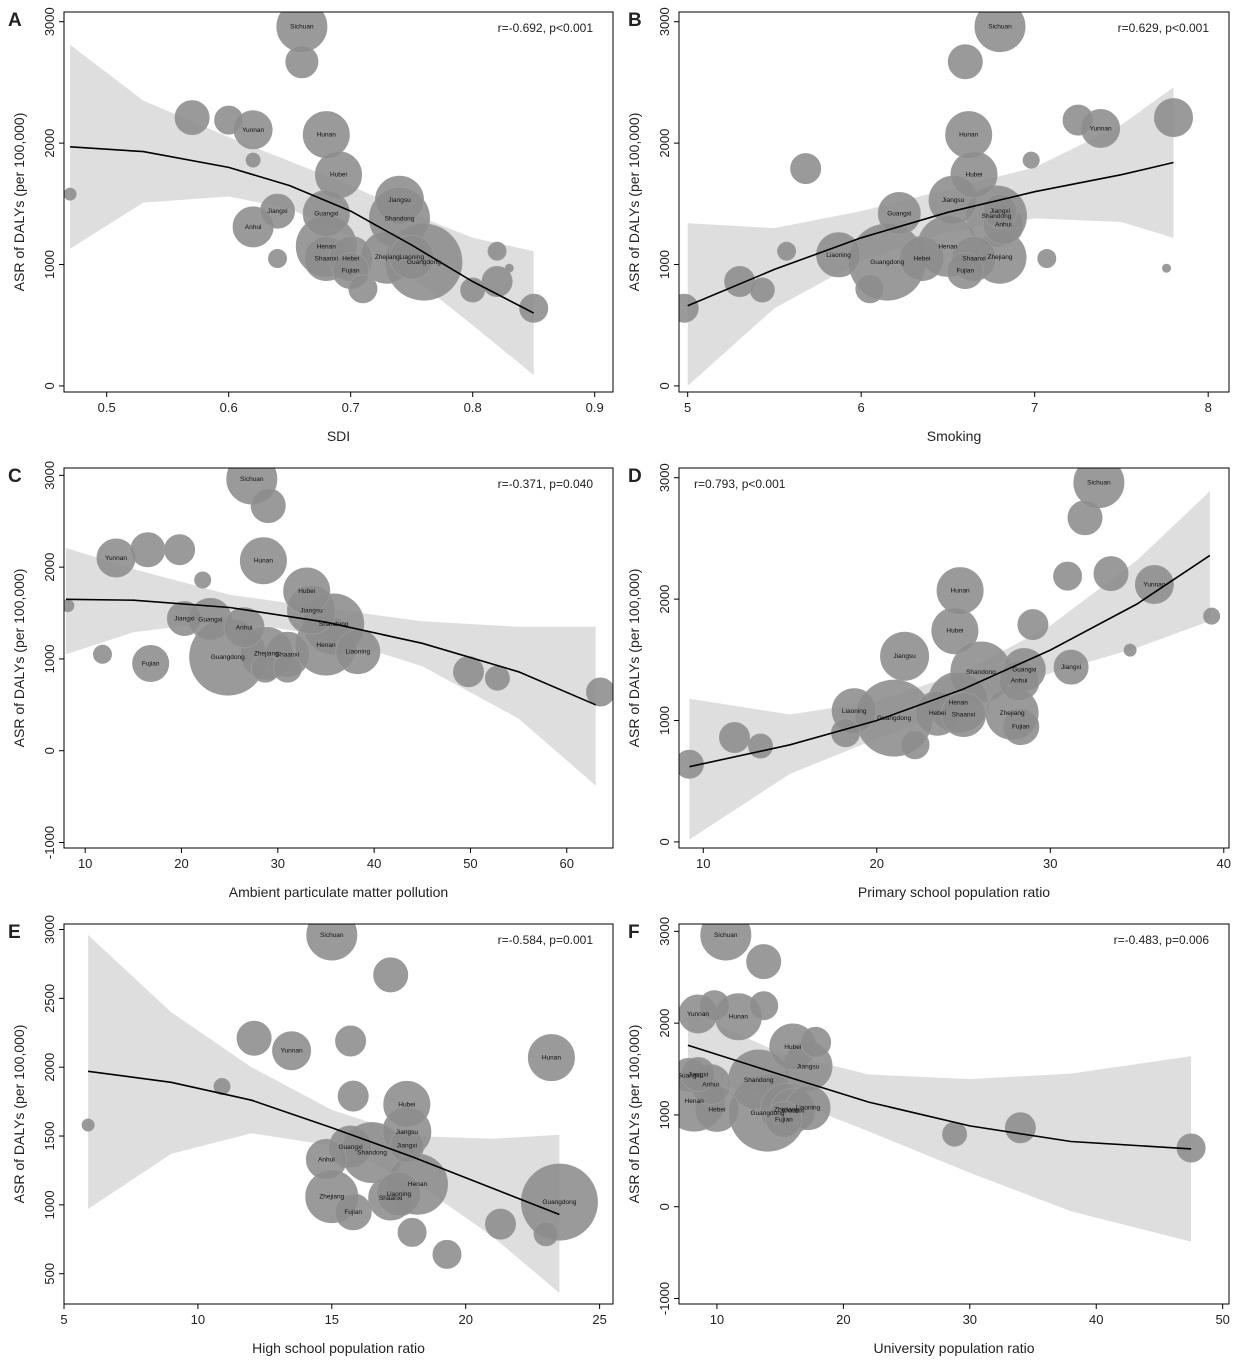 The image size is (1247, 1371). What do you see at coordinates (49, 567) in the screenshot?
I see `y-tick-label: 2000` at bounding box center [49, 567].